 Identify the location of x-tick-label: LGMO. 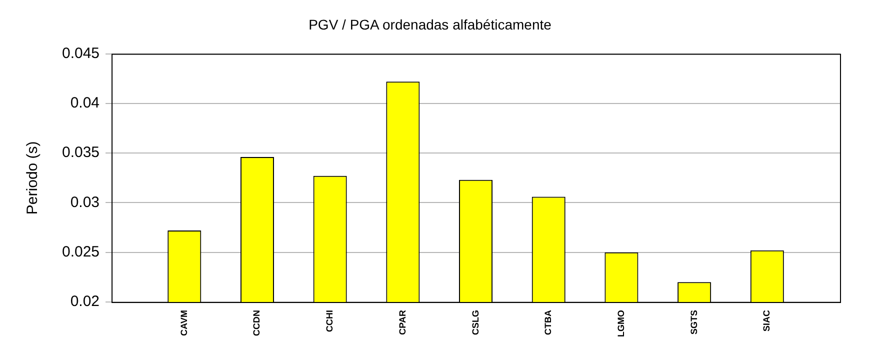
(621, 324).